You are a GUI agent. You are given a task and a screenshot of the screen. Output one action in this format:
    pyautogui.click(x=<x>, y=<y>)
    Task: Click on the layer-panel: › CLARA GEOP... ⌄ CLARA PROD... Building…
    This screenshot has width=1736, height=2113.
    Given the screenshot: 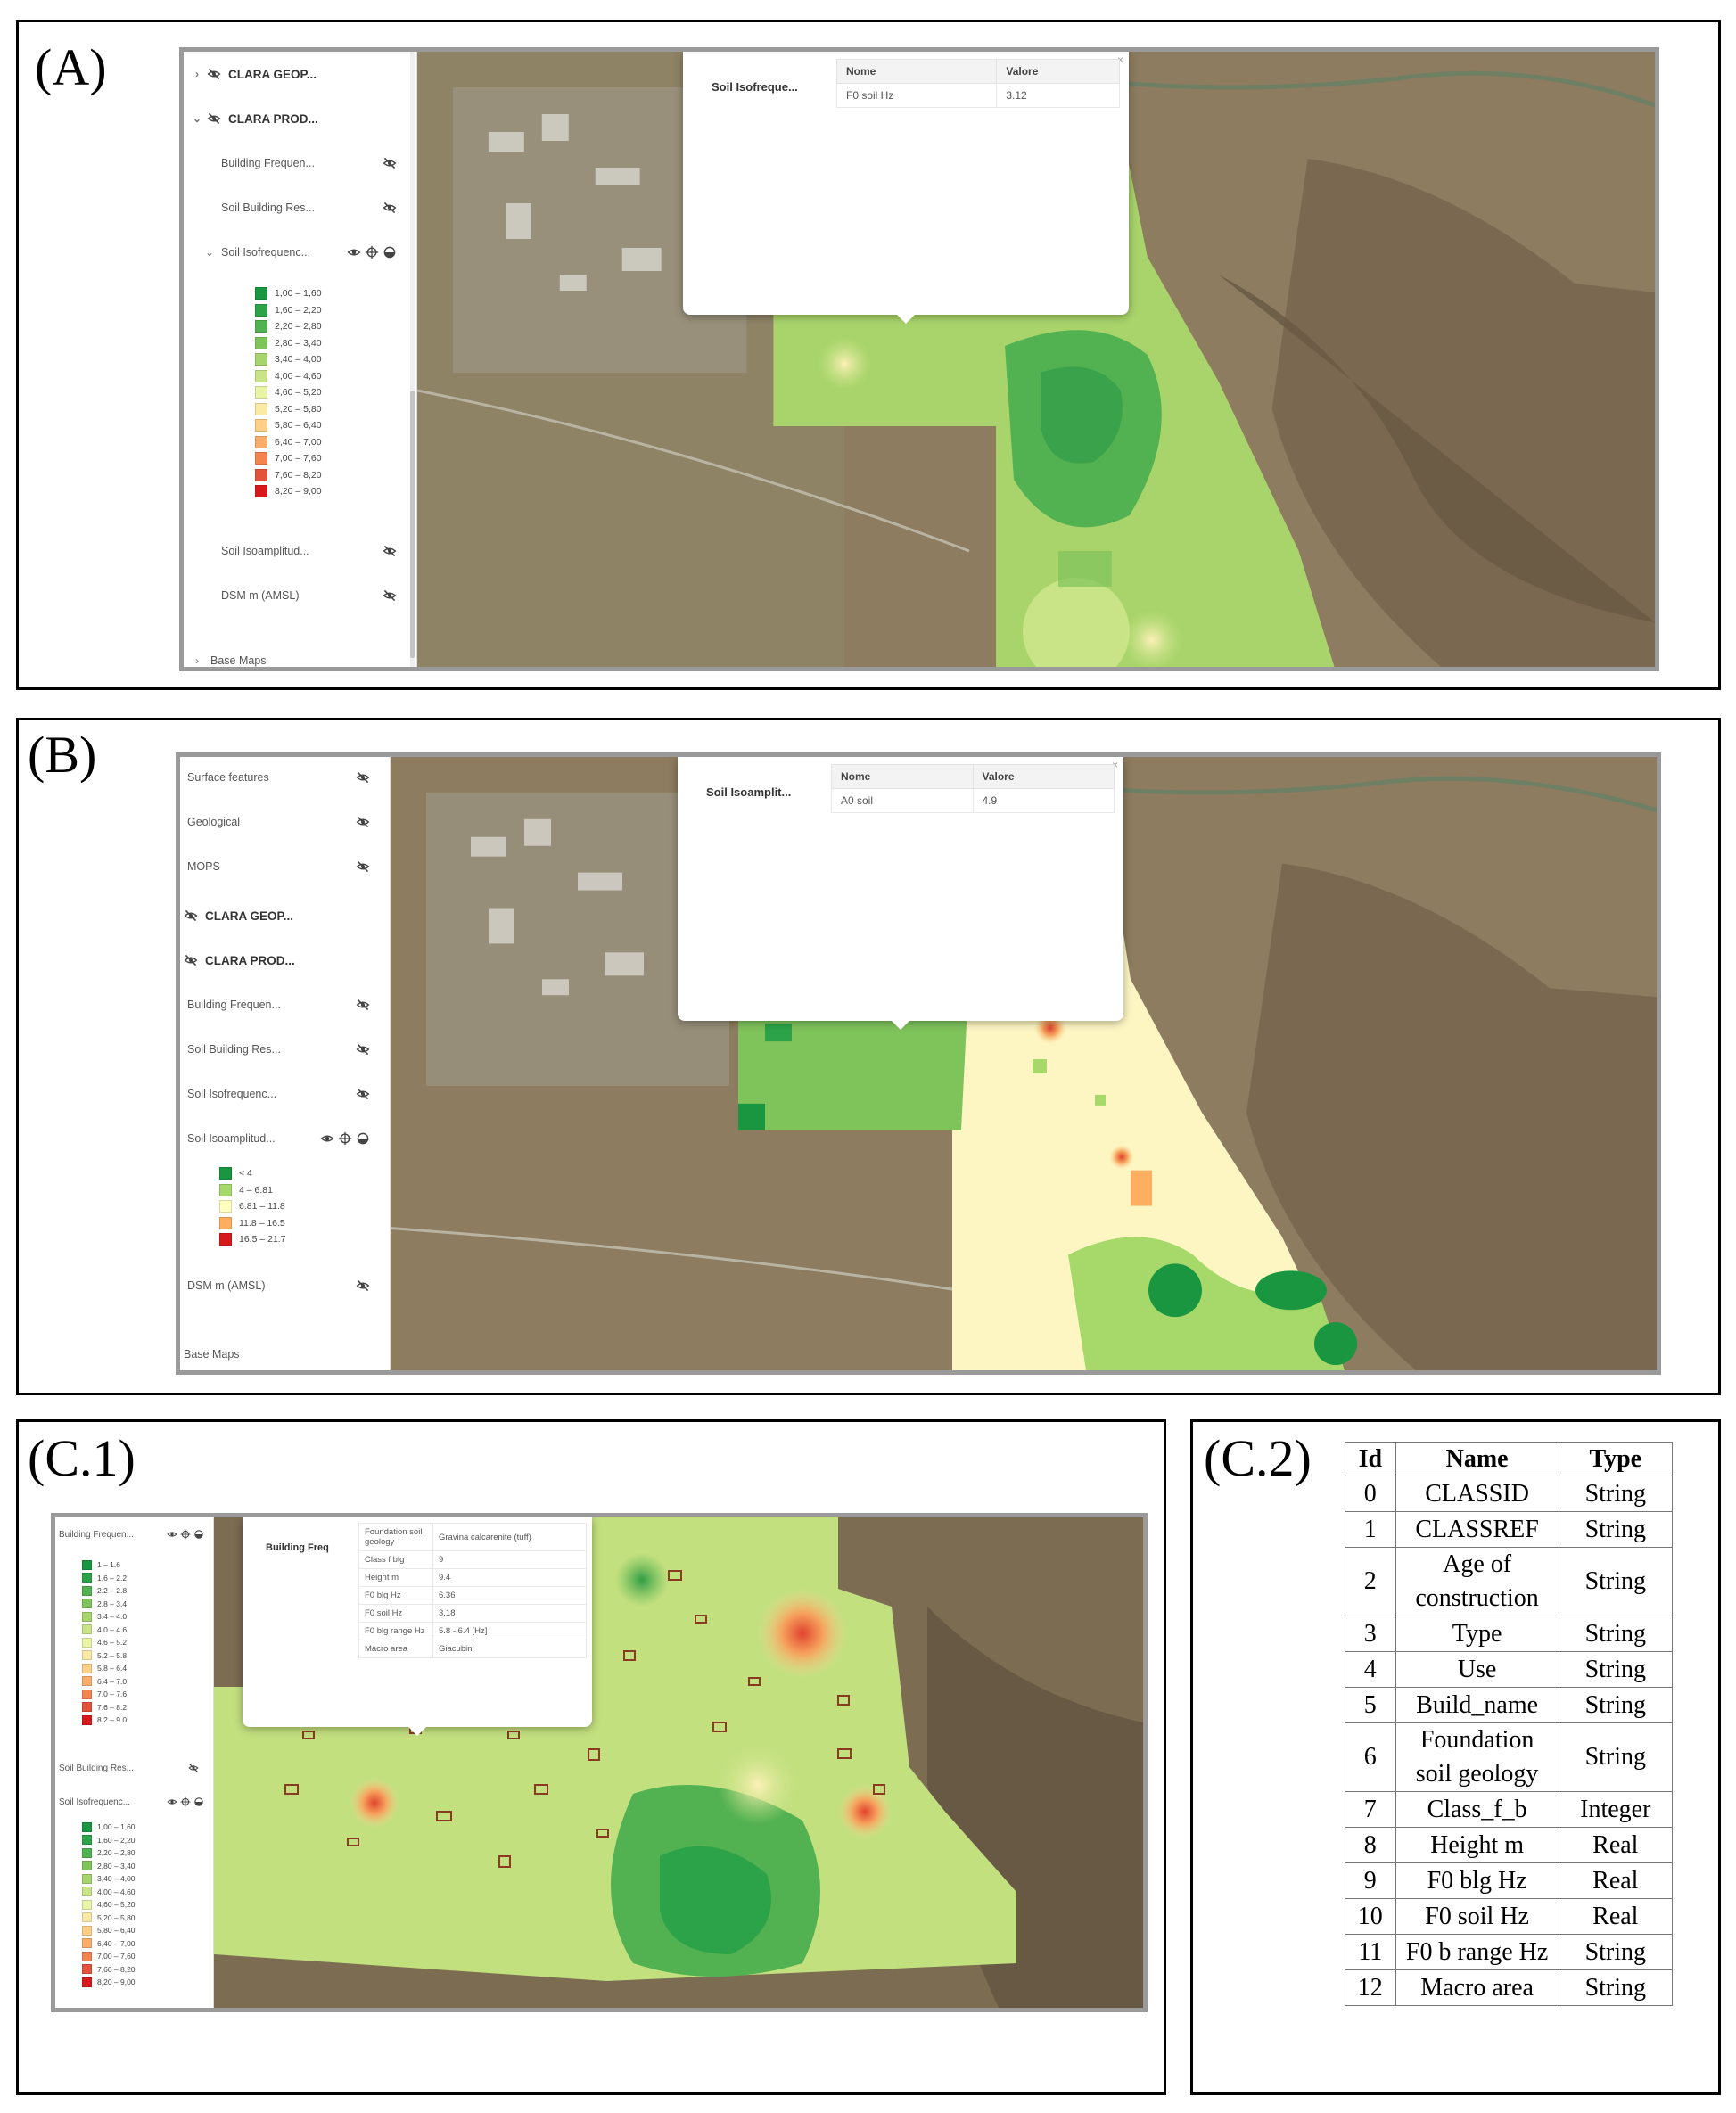 What is the action you would take?
    pyautogui.click(x=301, y=359)
    